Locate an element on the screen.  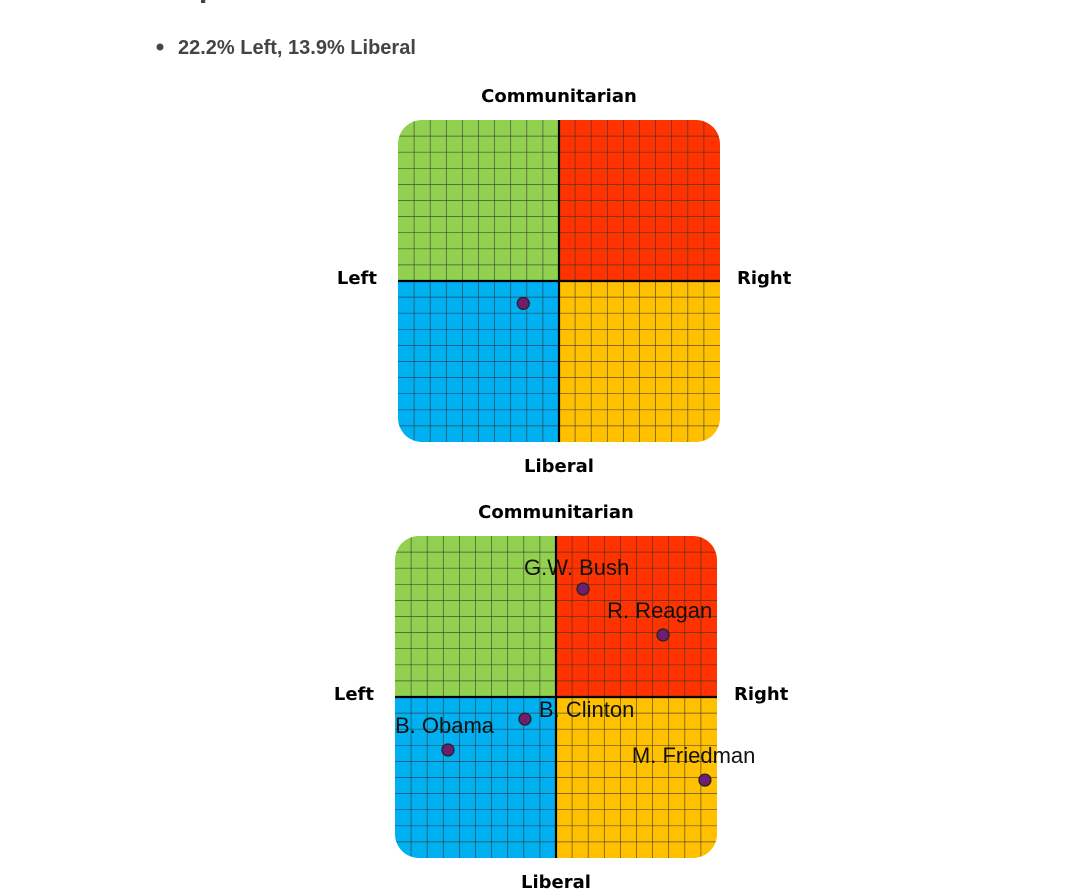
bullet is located at coordinates (160, 47).